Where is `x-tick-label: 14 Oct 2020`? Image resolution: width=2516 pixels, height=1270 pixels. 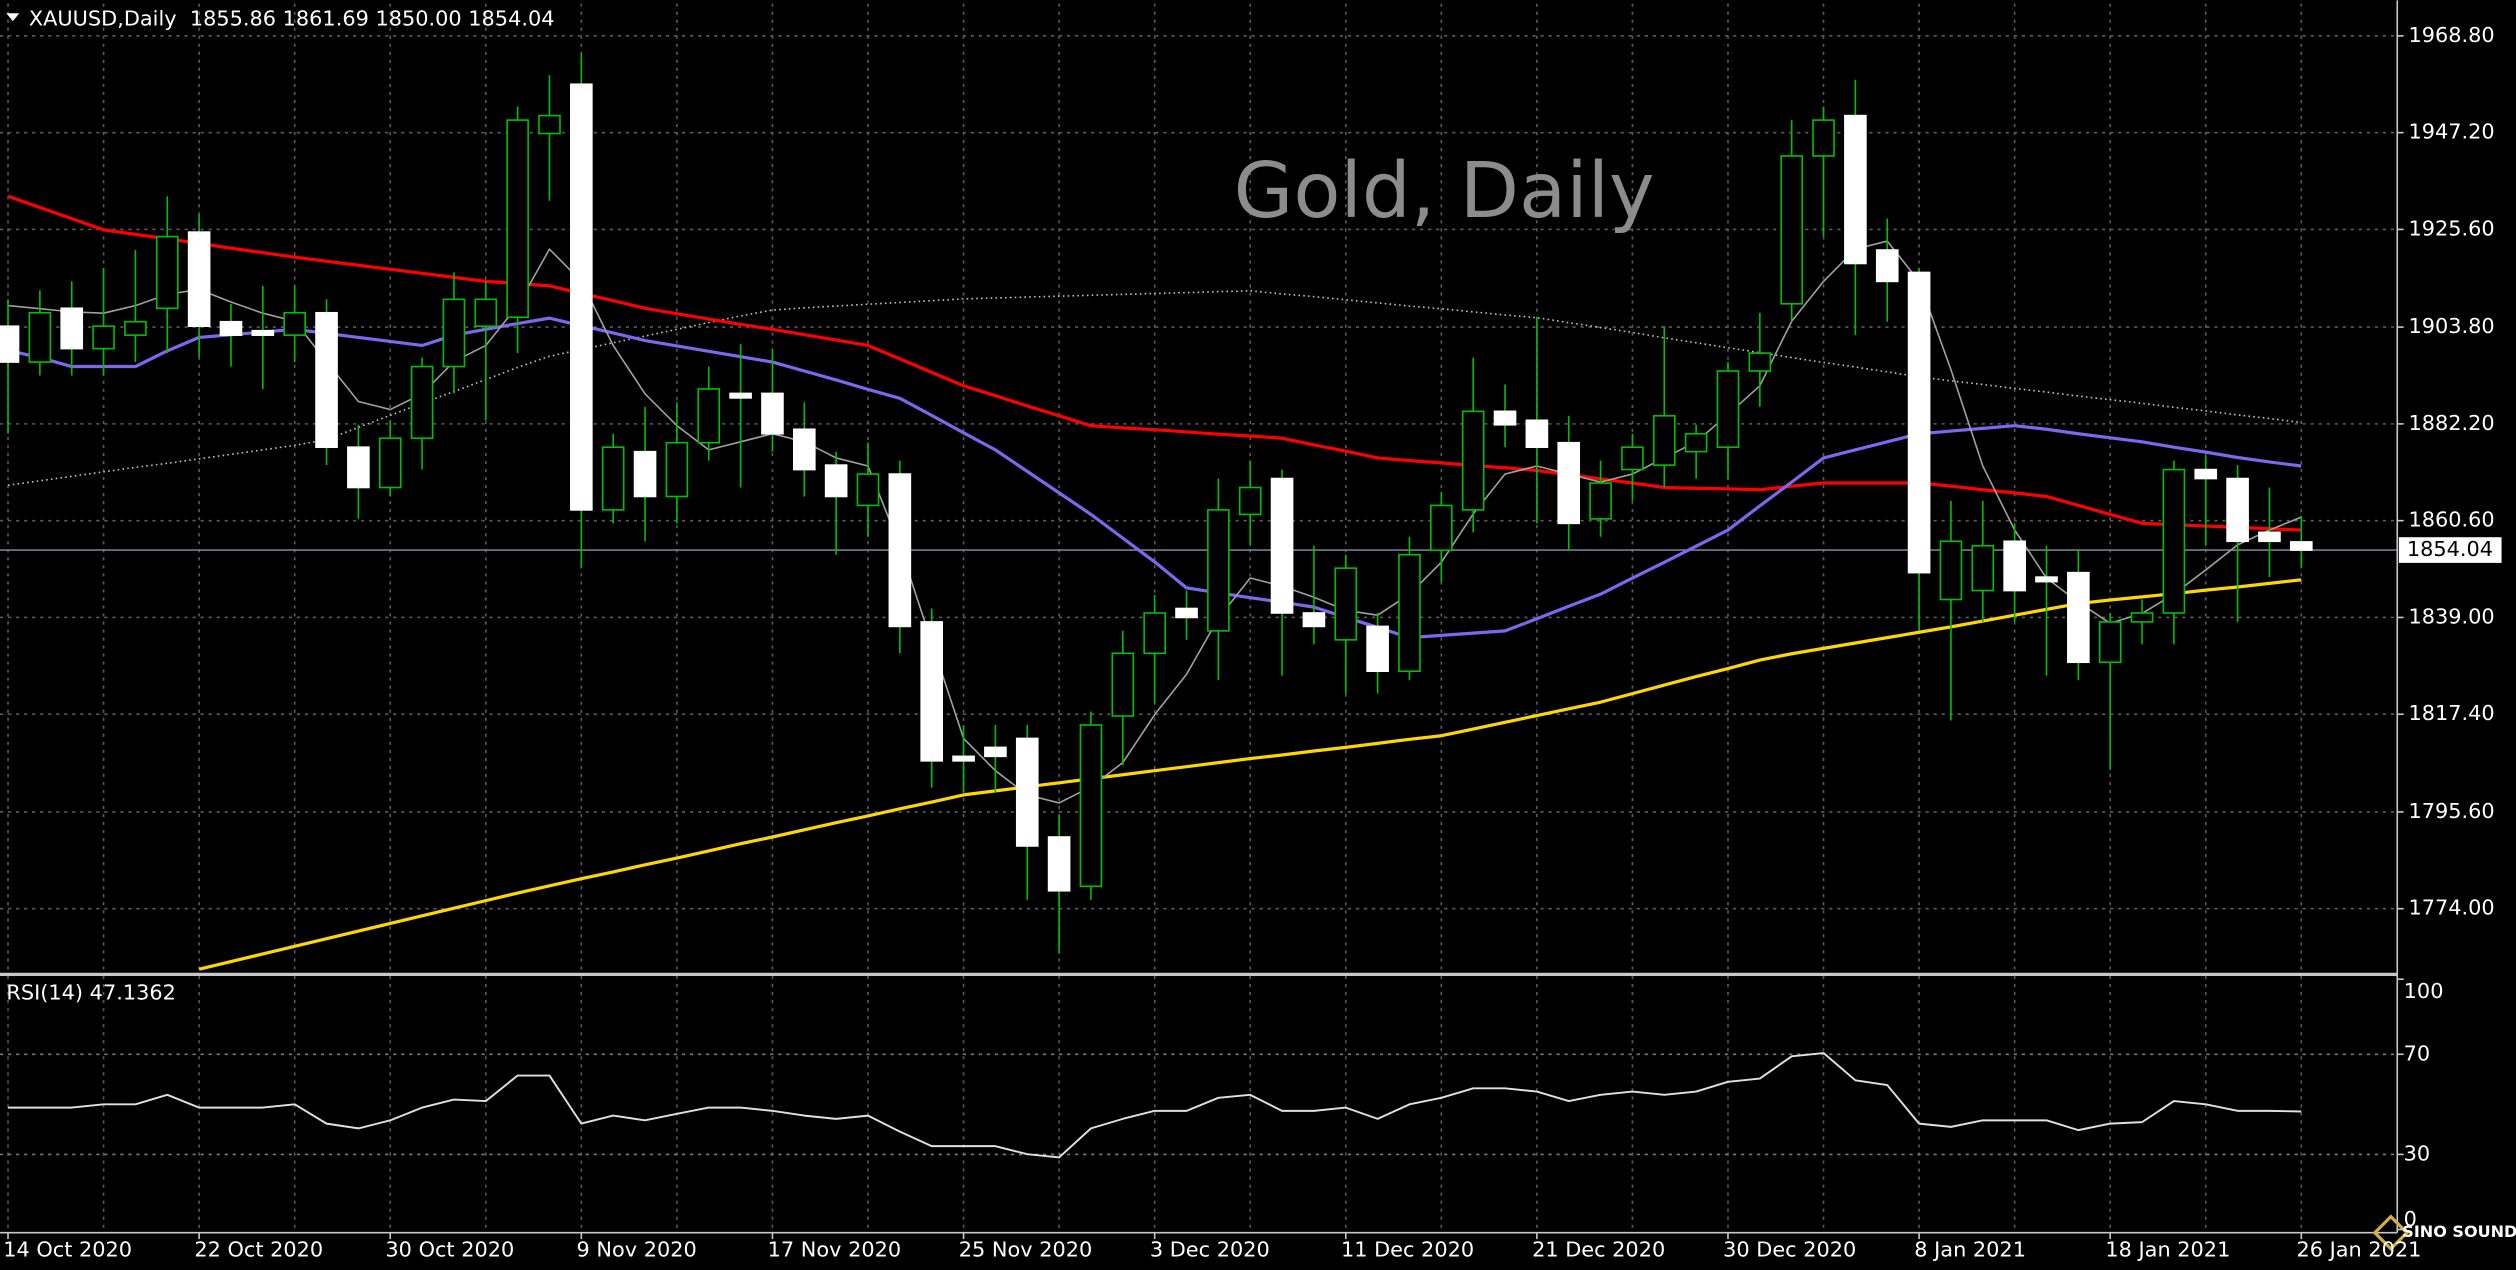
x-tick-label: 14 Oct 2020 is located at coordinates (67, 1249).